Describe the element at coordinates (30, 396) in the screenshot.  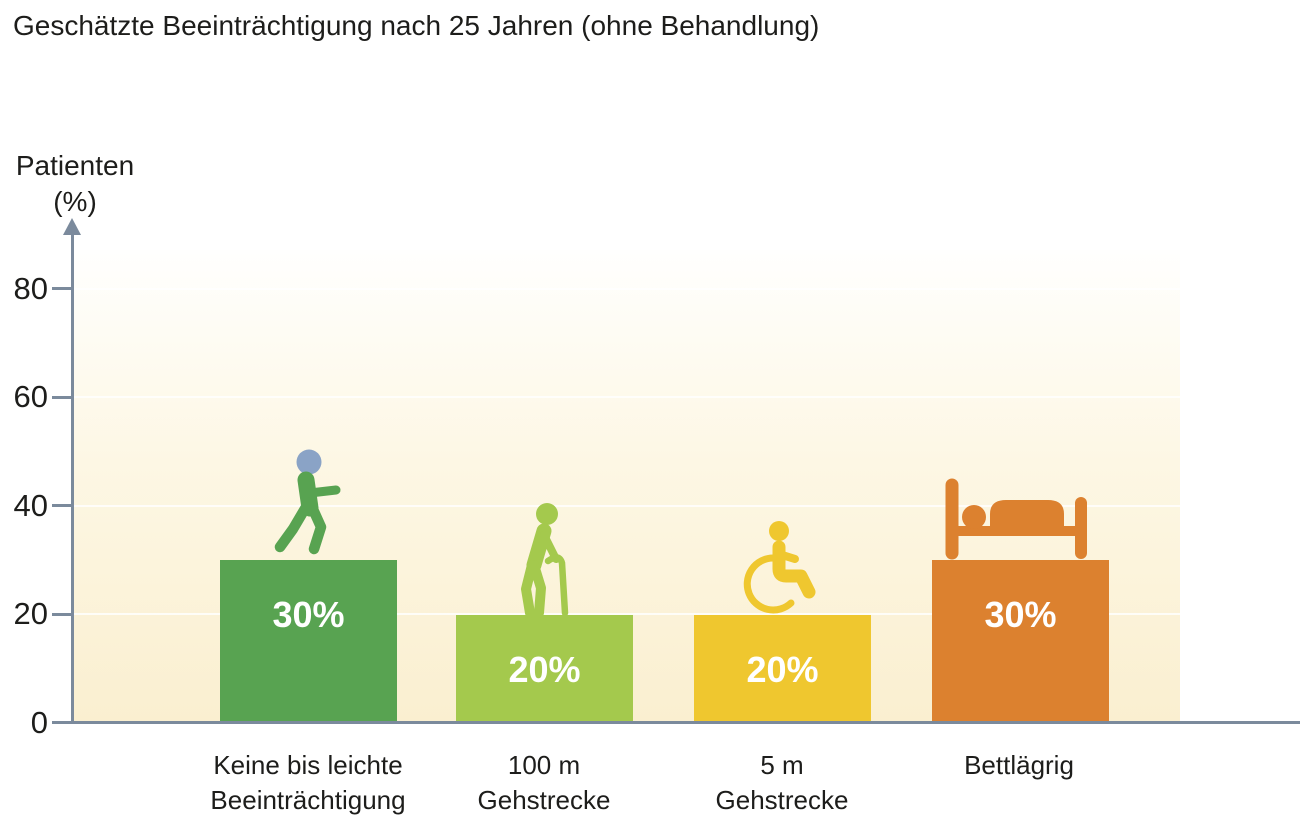
I see `y-tick-label-60: 60` at that location.